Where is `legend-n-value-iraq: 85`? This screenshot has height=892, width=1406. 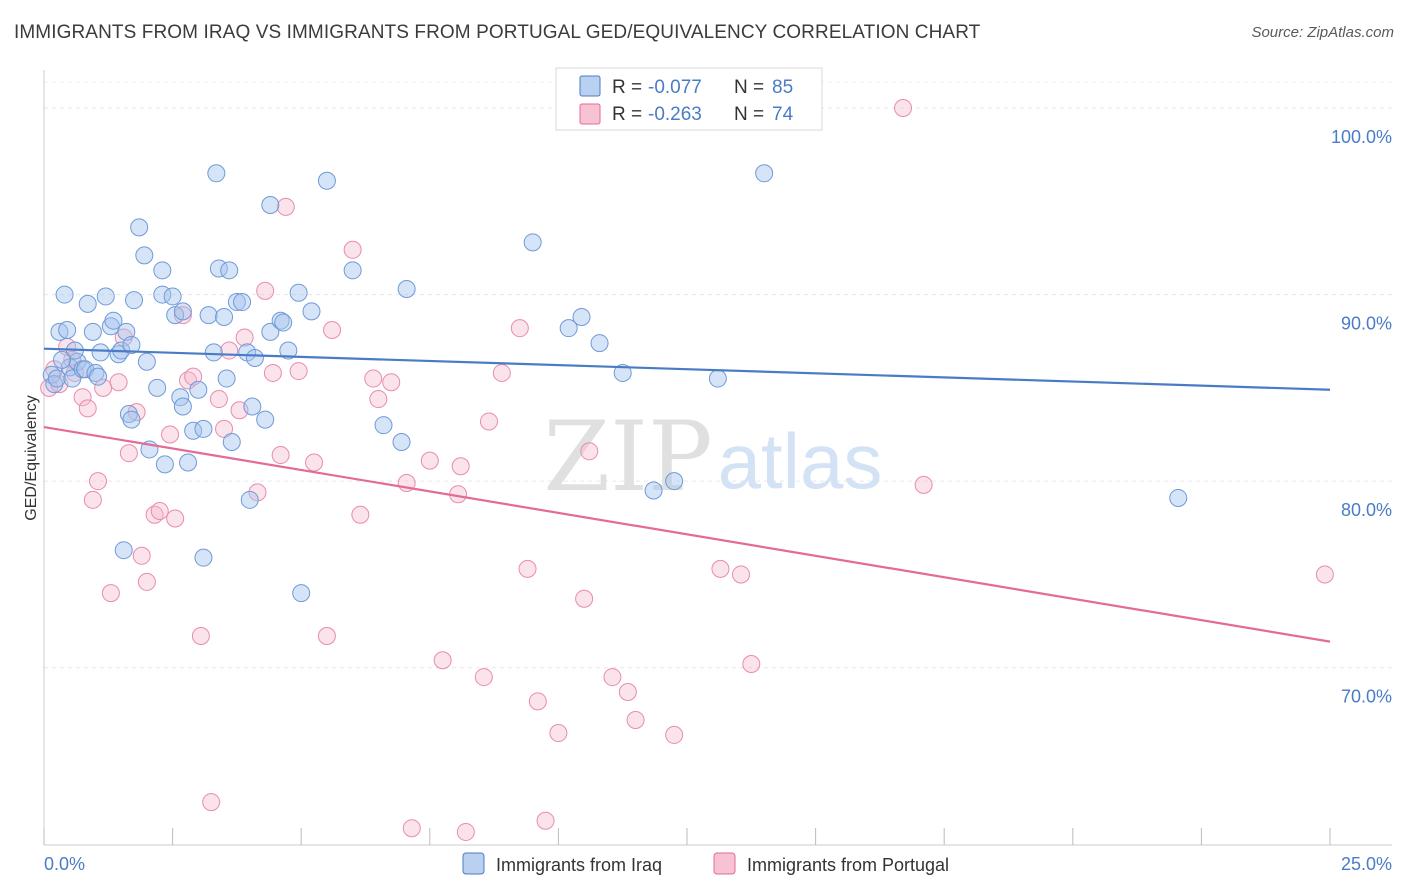 legend-n-value-iraq: 85 is located at coordinates (782, 87).